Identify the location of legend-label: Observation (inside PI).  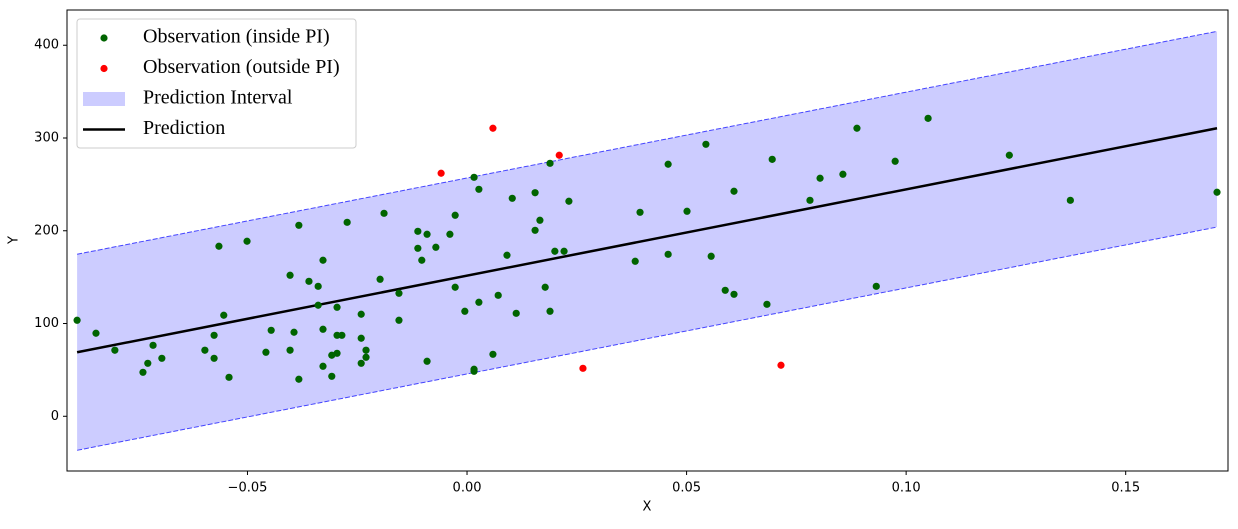
(236, 37).